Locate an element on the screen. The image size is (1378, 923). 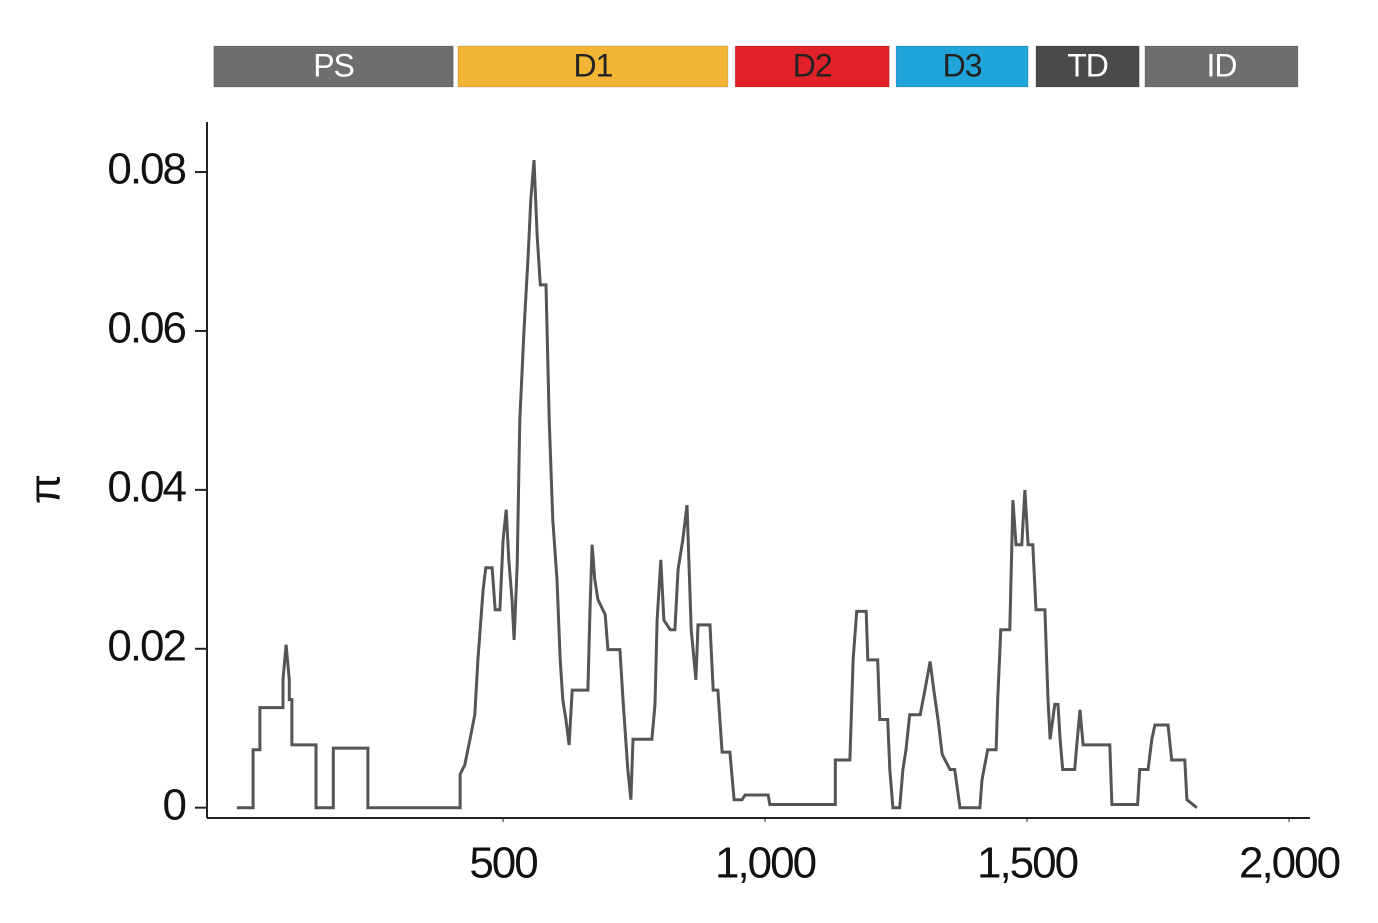
x-tick-label: 500 is located at coordinates (503, 863).